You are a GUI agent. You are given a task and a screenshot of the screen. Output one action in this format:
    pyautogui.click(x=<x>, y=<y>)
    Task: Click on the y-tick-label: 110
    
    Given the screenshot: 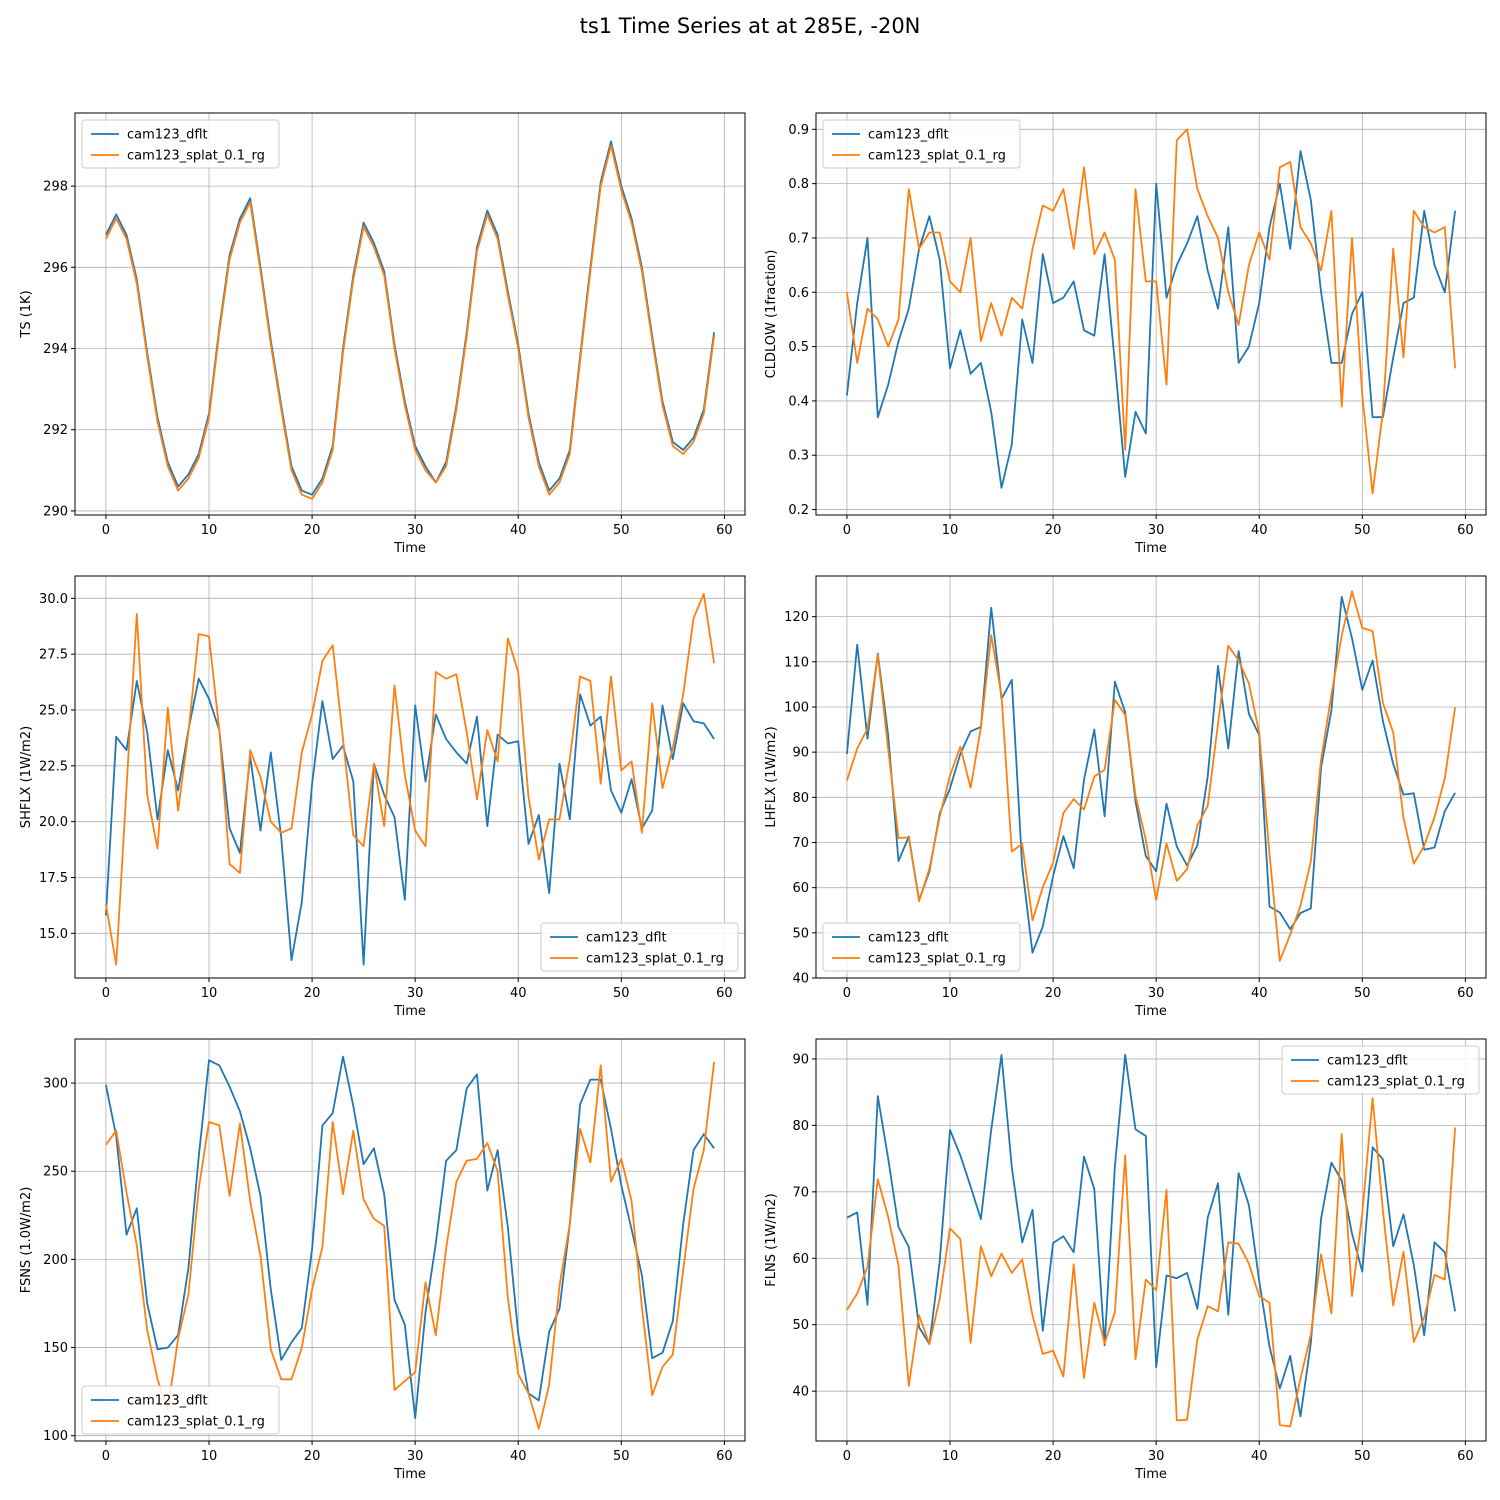 What is the action you would take?
    pyautogui.click(x=796, y=662)
    